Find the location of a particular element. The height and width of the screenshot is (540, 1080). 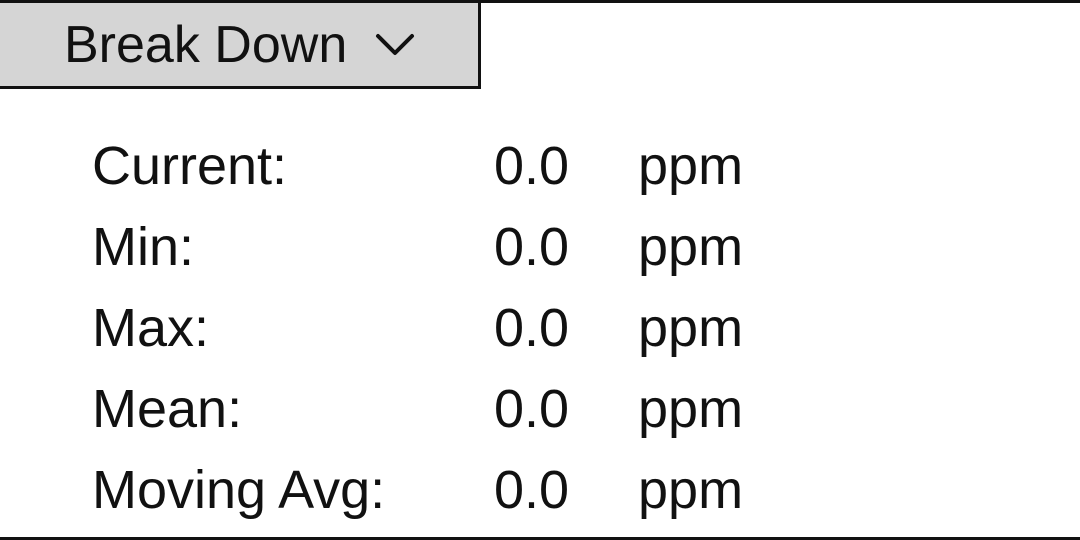

stat-row-max: Max: 0.0 ppm is located at coordinates (465, 327).